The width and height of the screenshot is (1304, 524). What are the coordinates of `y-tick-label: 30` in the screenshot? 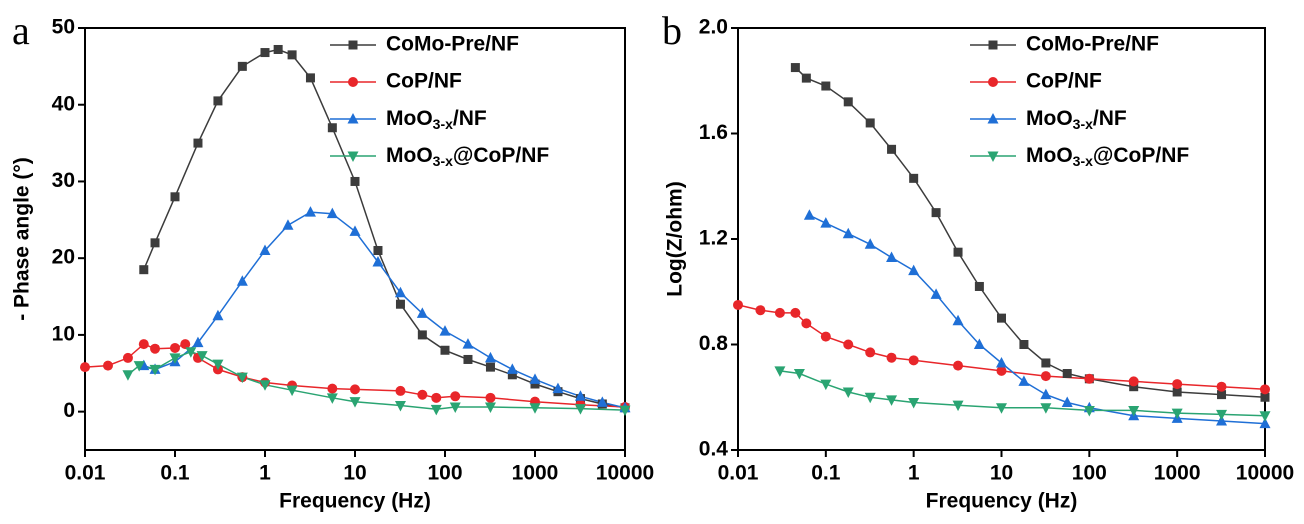 It's located at (63, 180).